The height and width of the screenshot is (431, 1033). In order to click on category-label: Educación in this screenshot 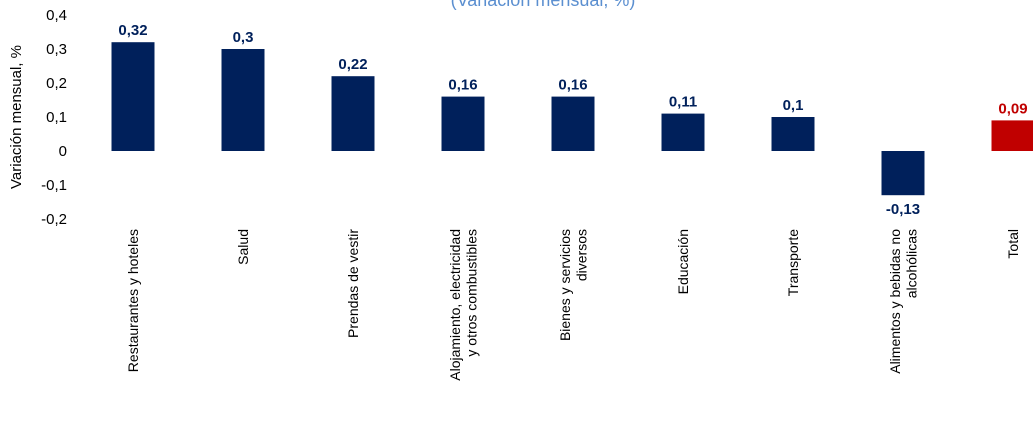, I will do `click(683, 261)`.